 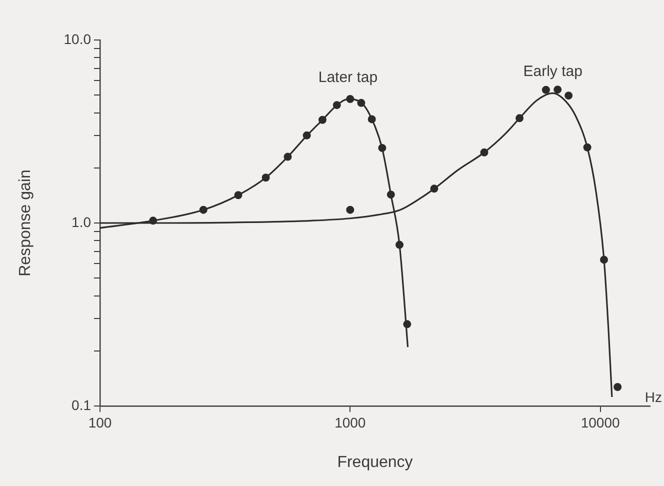 What do you see at coordinates (552, 71) in the screenshot?
I see `series-label: Early tap` at bounding box center [552, 71].